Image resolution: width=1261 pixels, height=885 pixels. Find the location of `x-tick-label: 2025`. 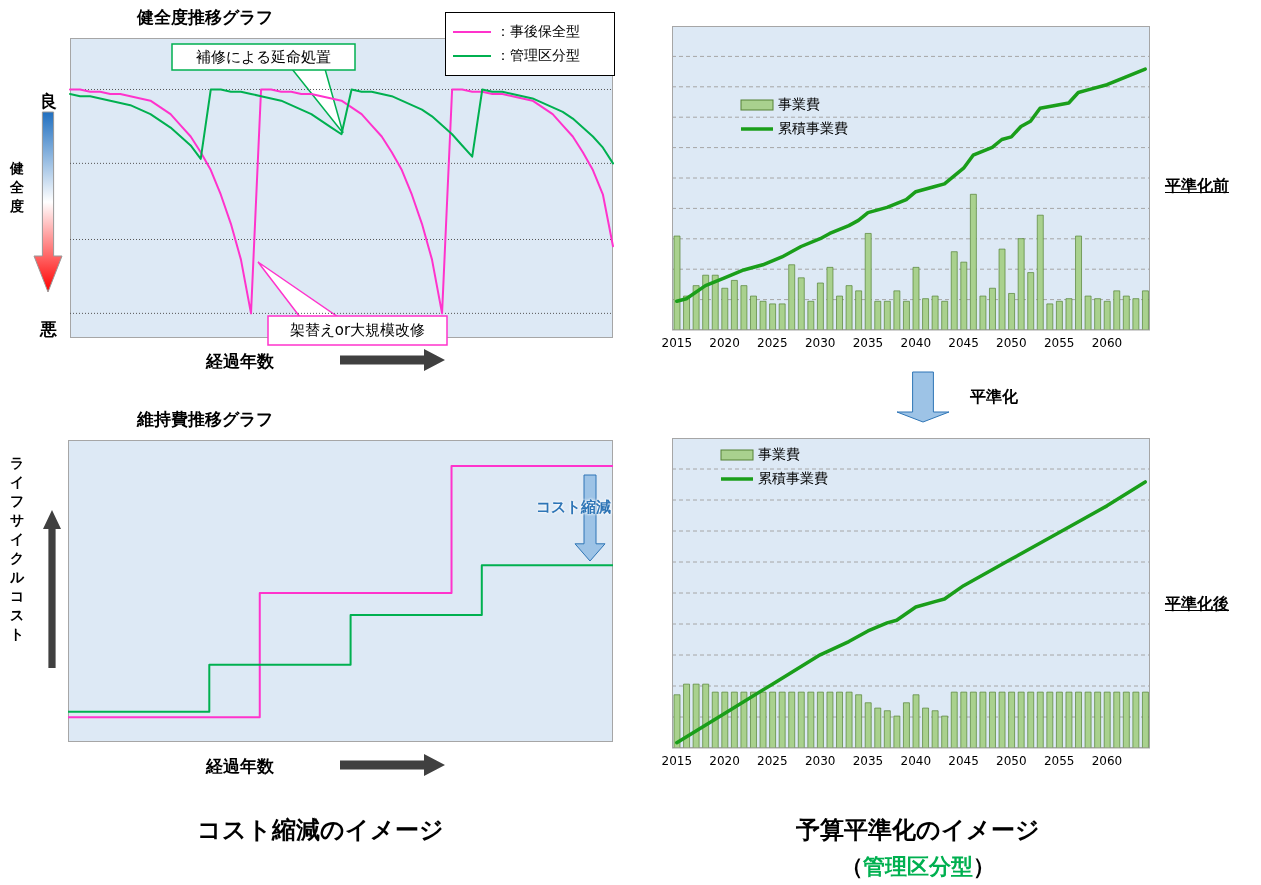

x-tick-label: 2025 is located at coordinates (772, 342).